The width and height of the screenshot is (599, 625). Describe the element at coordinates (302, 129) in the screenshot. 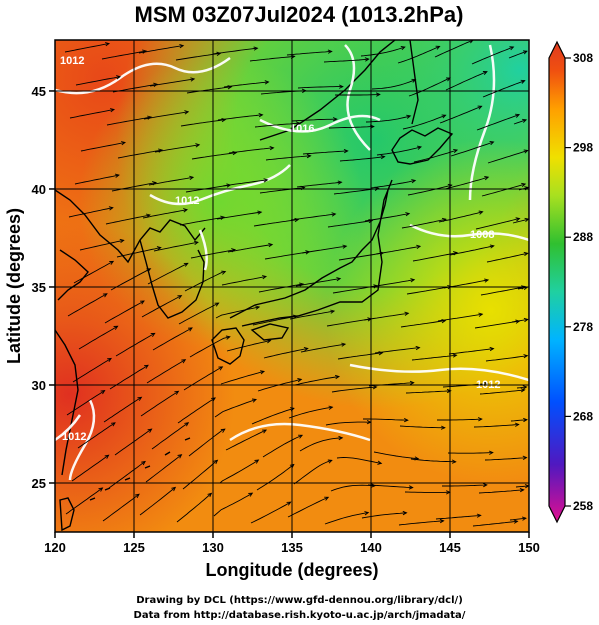

I see `contour-label: 1016` at that location.